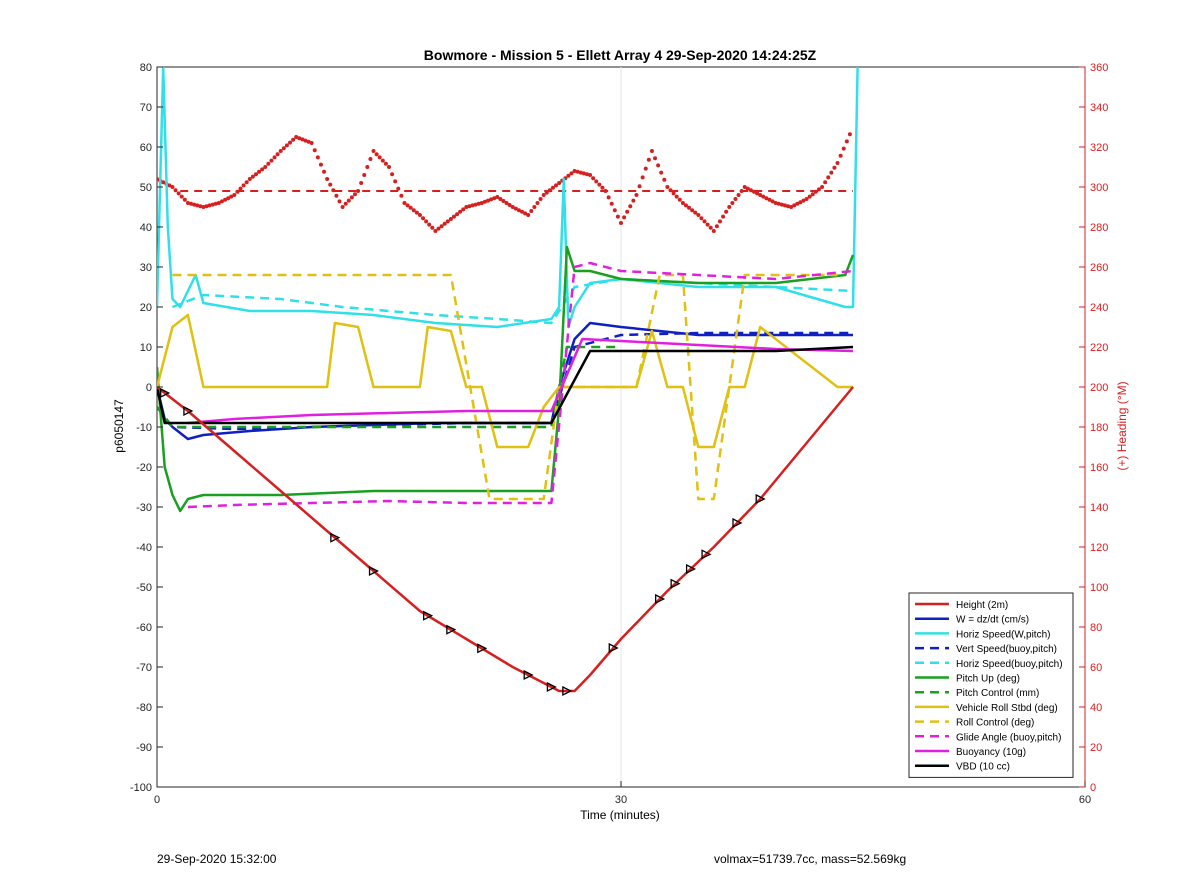 This screenshot has height=885, width=1200. I want to click on y-tick-label: -30, so click(144, 508).